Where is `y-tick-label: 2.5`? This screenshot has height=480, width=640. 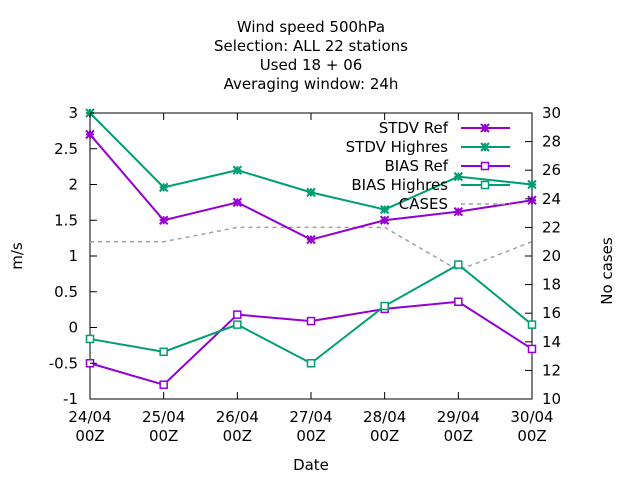
y-tick-label: 2.5 is located at coordinates (66, 149).